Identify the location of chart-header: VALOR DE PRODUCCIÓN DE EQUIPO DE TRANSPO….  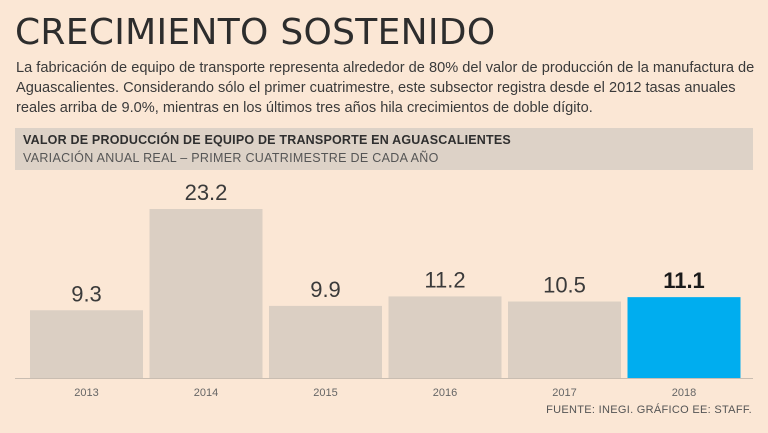
(384, 149).